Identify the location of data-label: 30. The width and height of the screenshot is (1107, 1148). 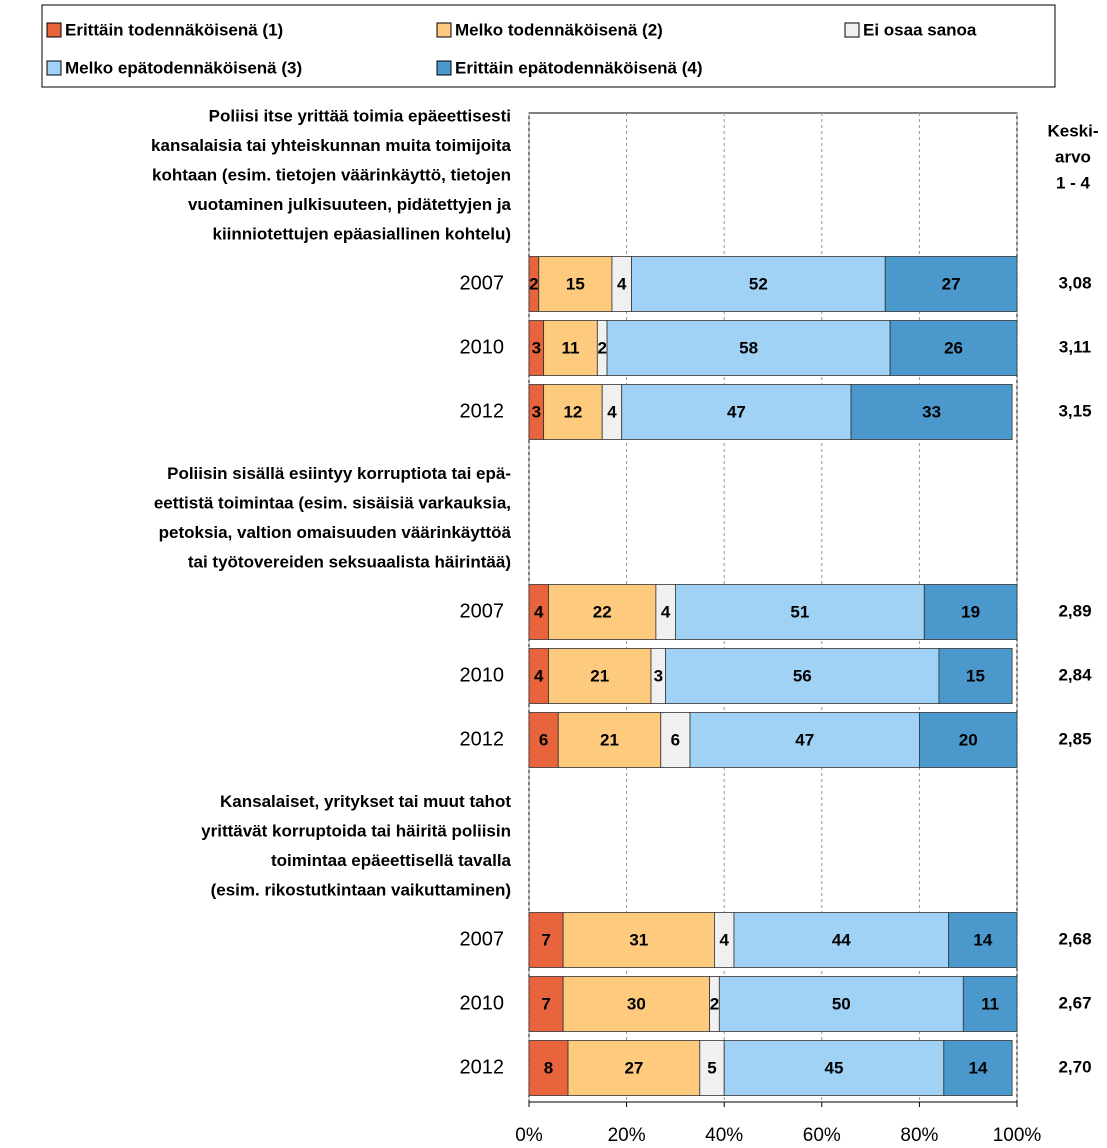
(636, 1003).